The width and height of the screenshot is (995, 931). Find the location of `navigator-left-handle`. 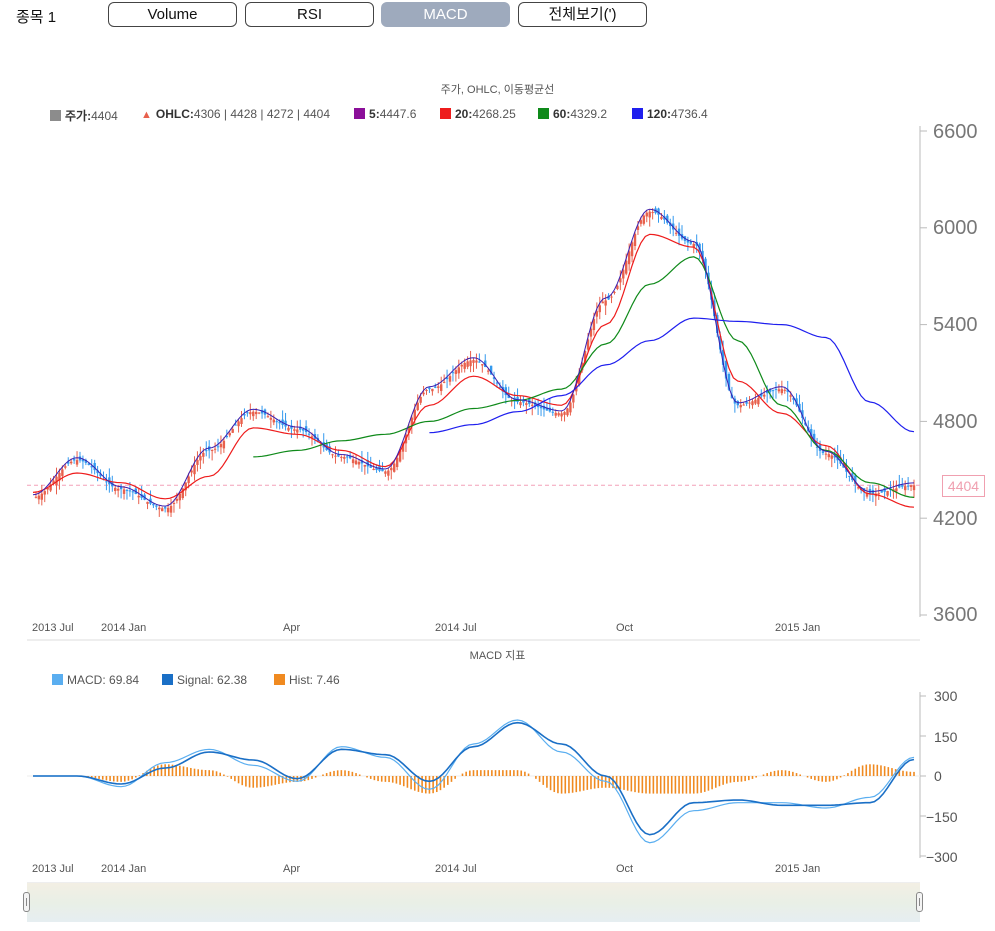

navigator-left-handle is located at coordinates (26, 902).